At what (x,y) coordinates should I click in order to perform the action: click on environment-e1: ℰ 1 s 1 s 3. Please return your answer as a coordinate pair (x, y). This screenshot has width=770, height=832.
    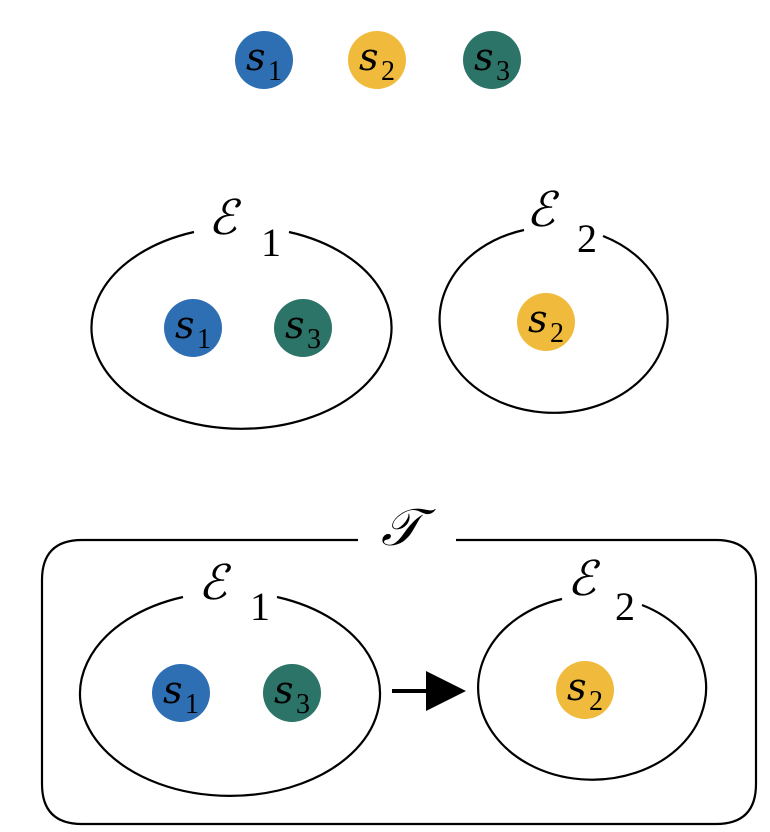
    Looking at the image, I should click on (241, 310).